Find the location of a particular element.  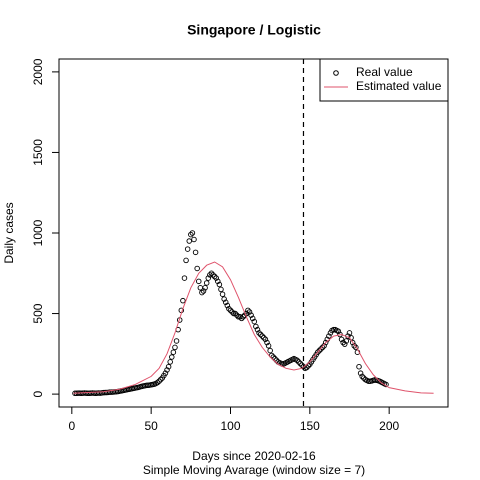

x-axis-label: Days since 2020-02-16 is located at coordinates (254, 456).